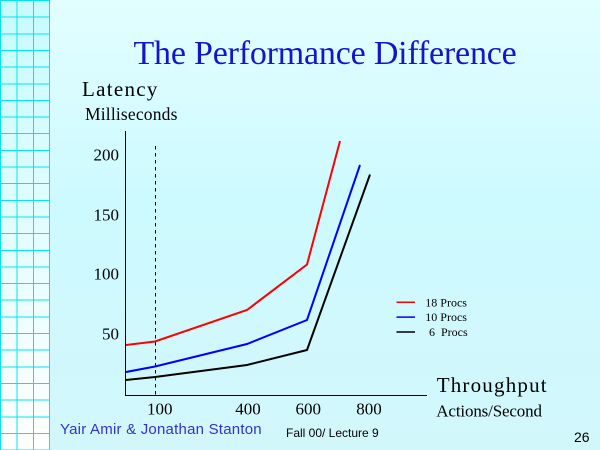  Describe the element at coordinates (110, 333) in the screenshot. I see `svg-text: 50` at that location.